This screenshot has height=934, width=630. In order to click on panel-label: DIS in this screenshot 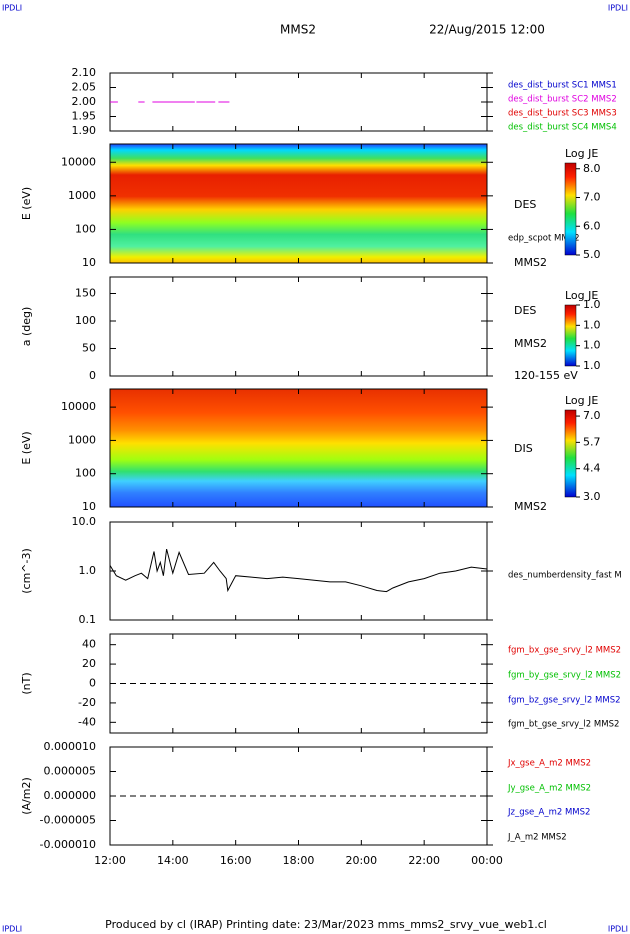, I will do `click(523, 448)`.